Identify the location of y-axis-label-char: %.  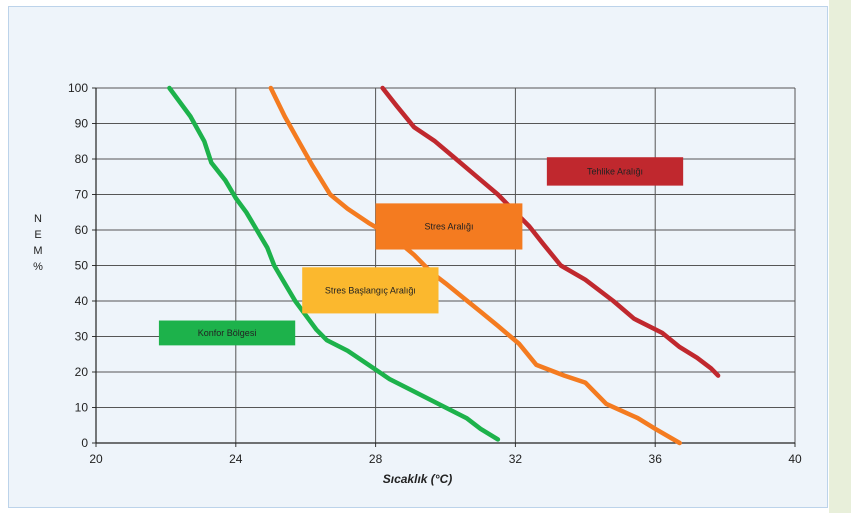
(38, 267).